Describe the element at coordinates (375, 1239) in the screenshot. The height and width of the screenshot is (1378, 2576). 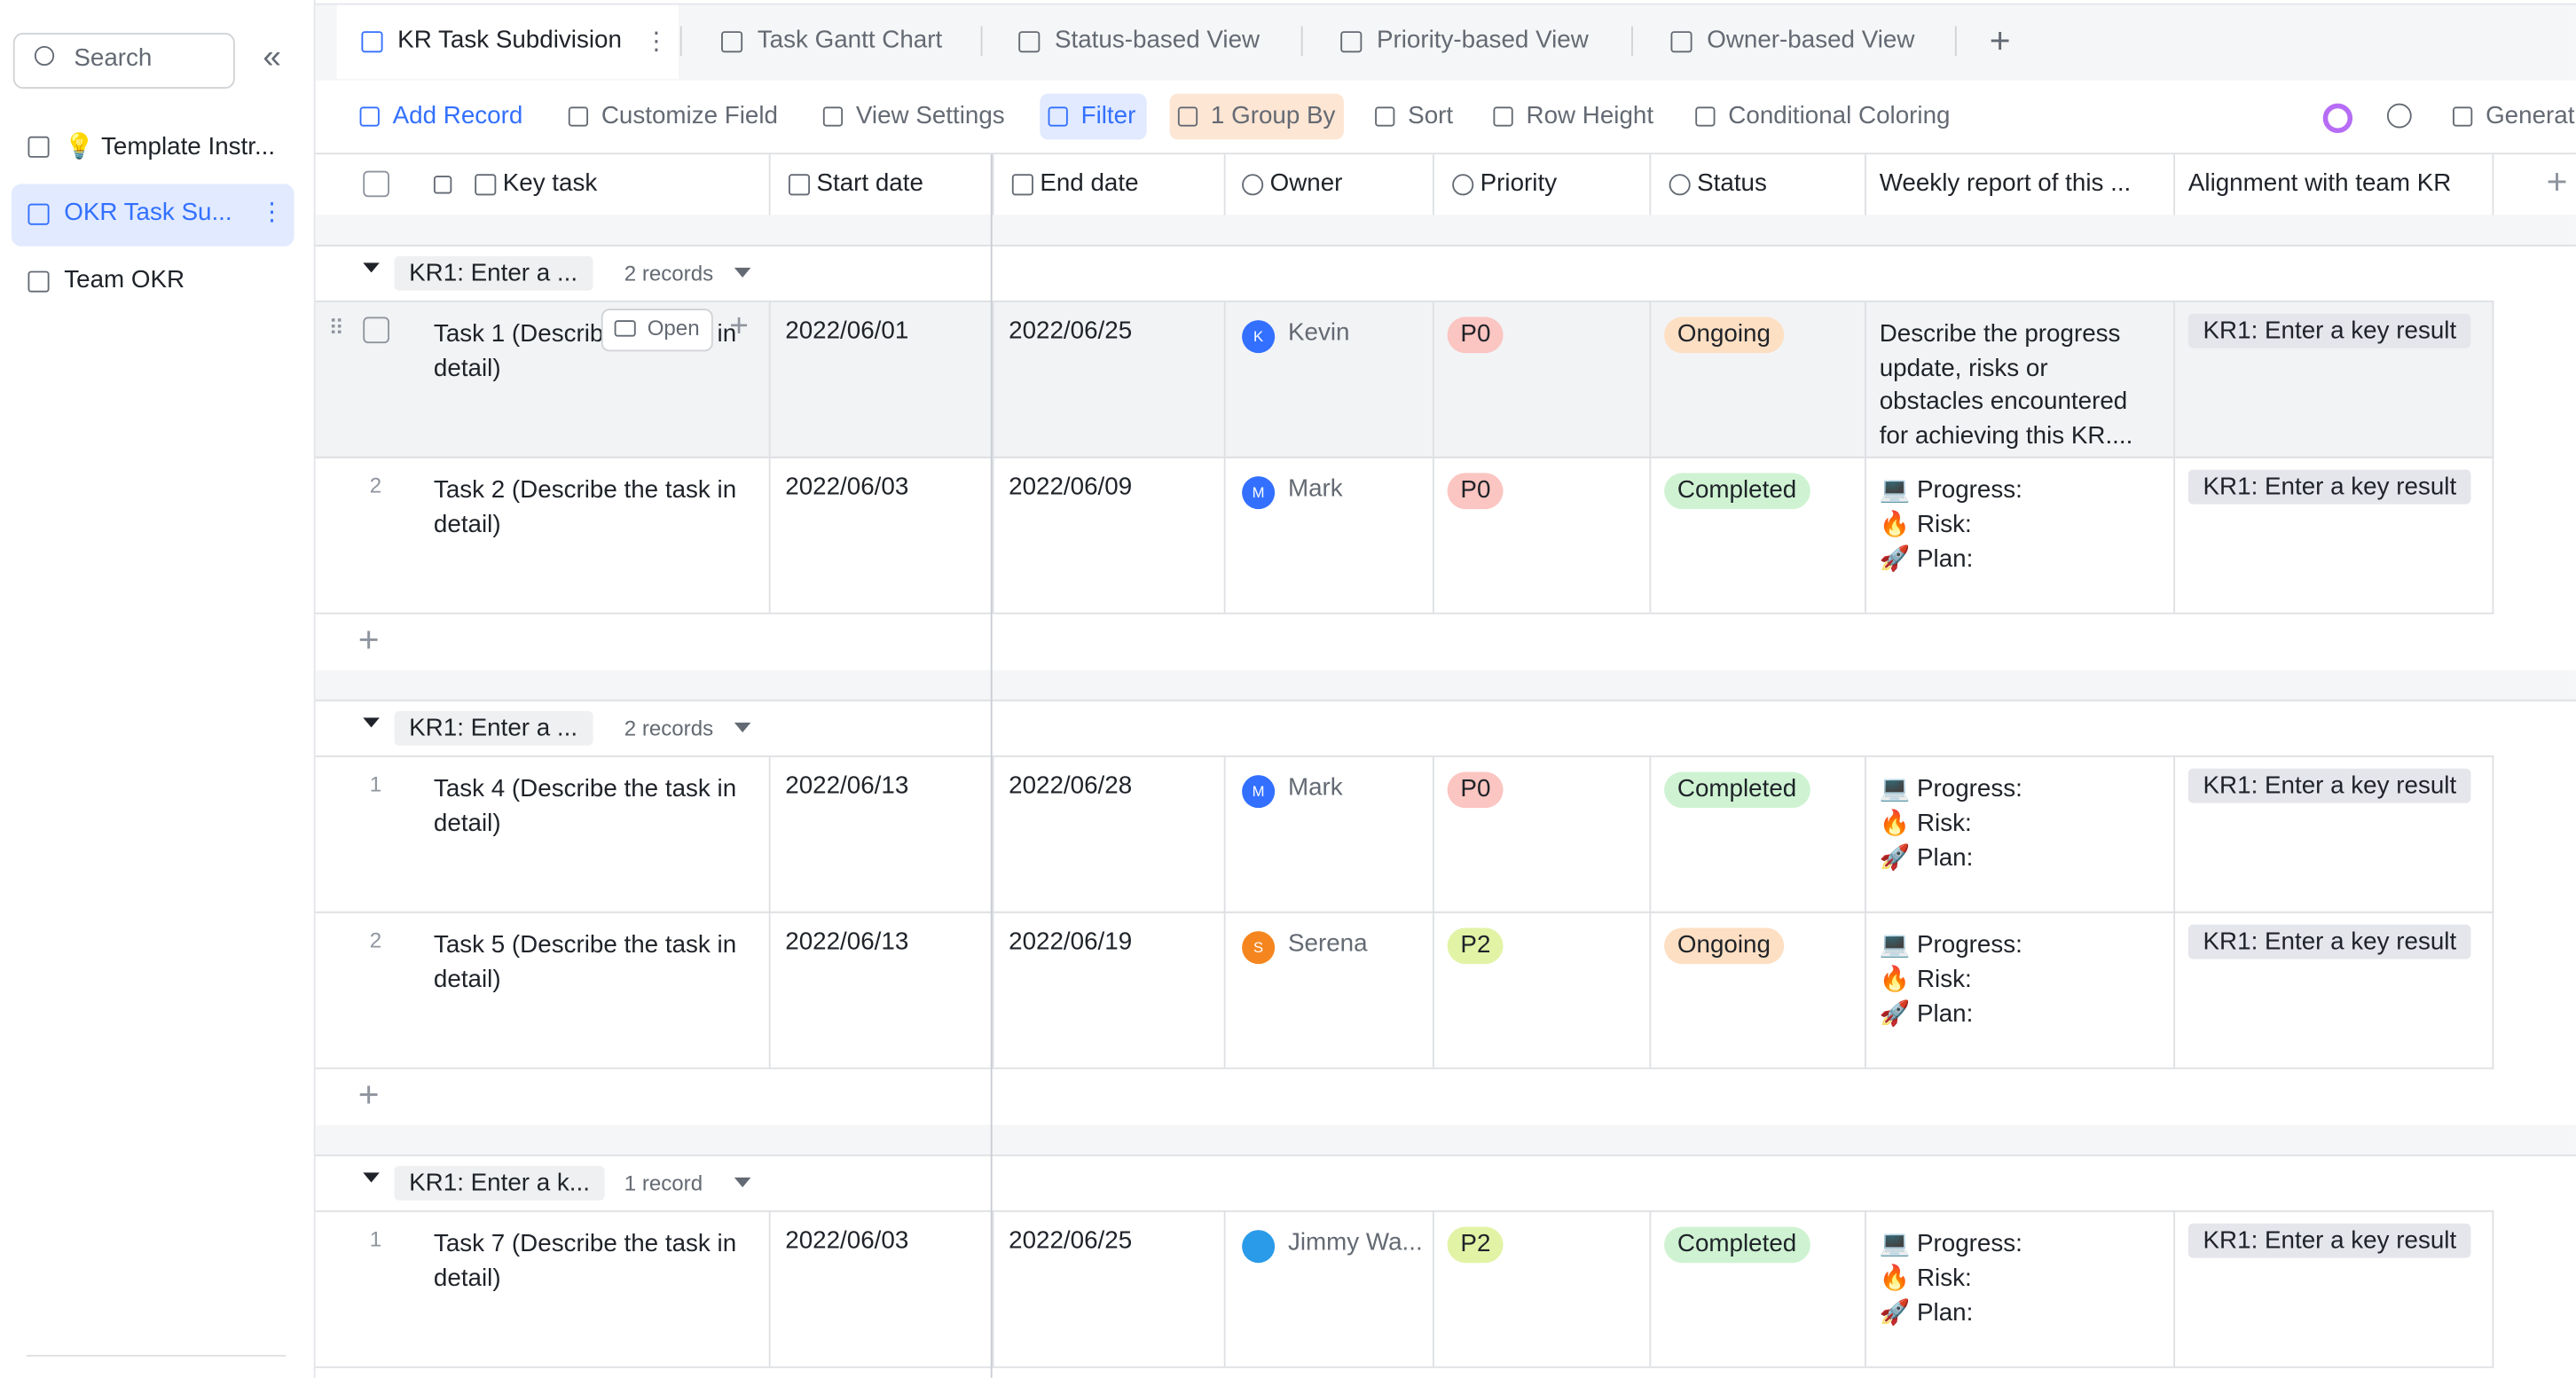
I see `row-number: 1` at that location.